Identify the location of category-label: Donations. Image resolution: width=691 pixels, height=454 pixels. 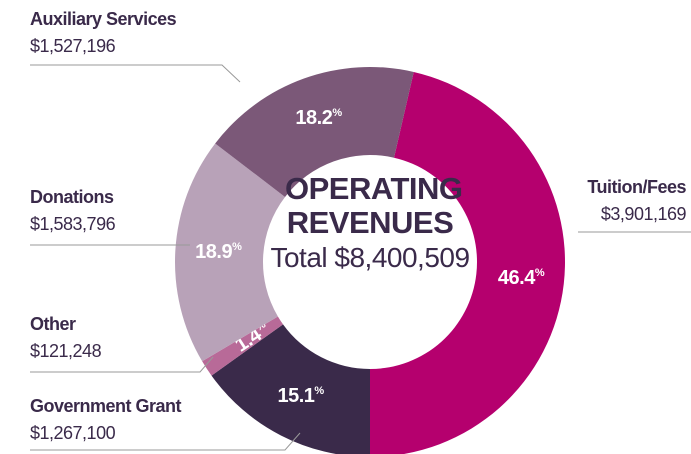
(72, 197).